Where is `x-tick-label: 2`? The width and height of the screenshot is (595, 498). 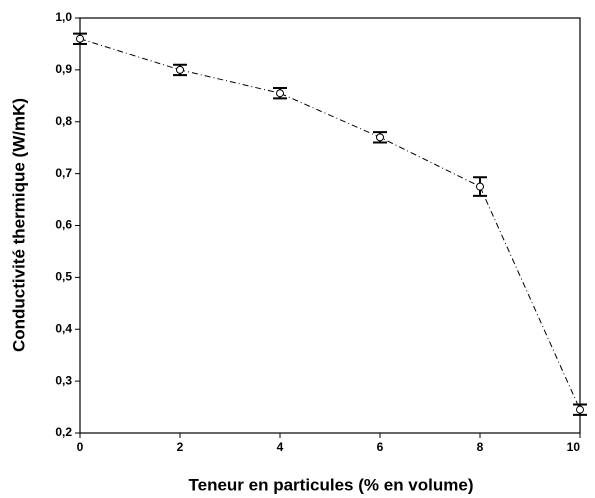
x-tick-label: 2 is located at coordinates (180, 447).